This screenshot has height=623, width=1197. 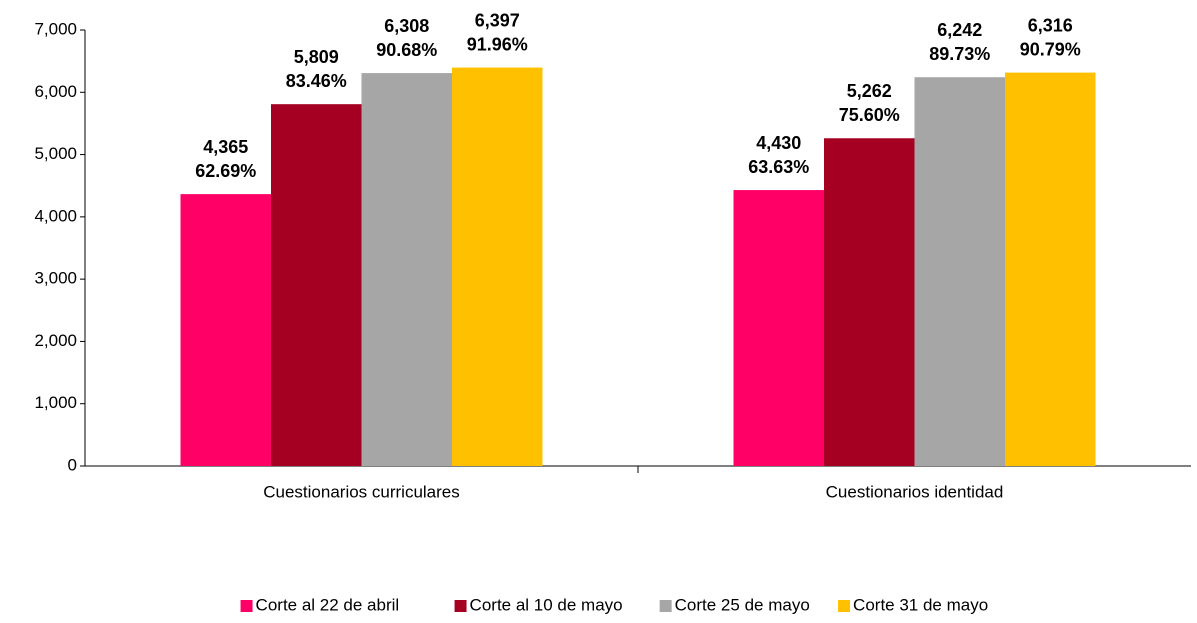 What do you see at coordinates (869, 115) in the screenshot?
I see `percent-label: 75.60%` at bounding box center [869, 115].